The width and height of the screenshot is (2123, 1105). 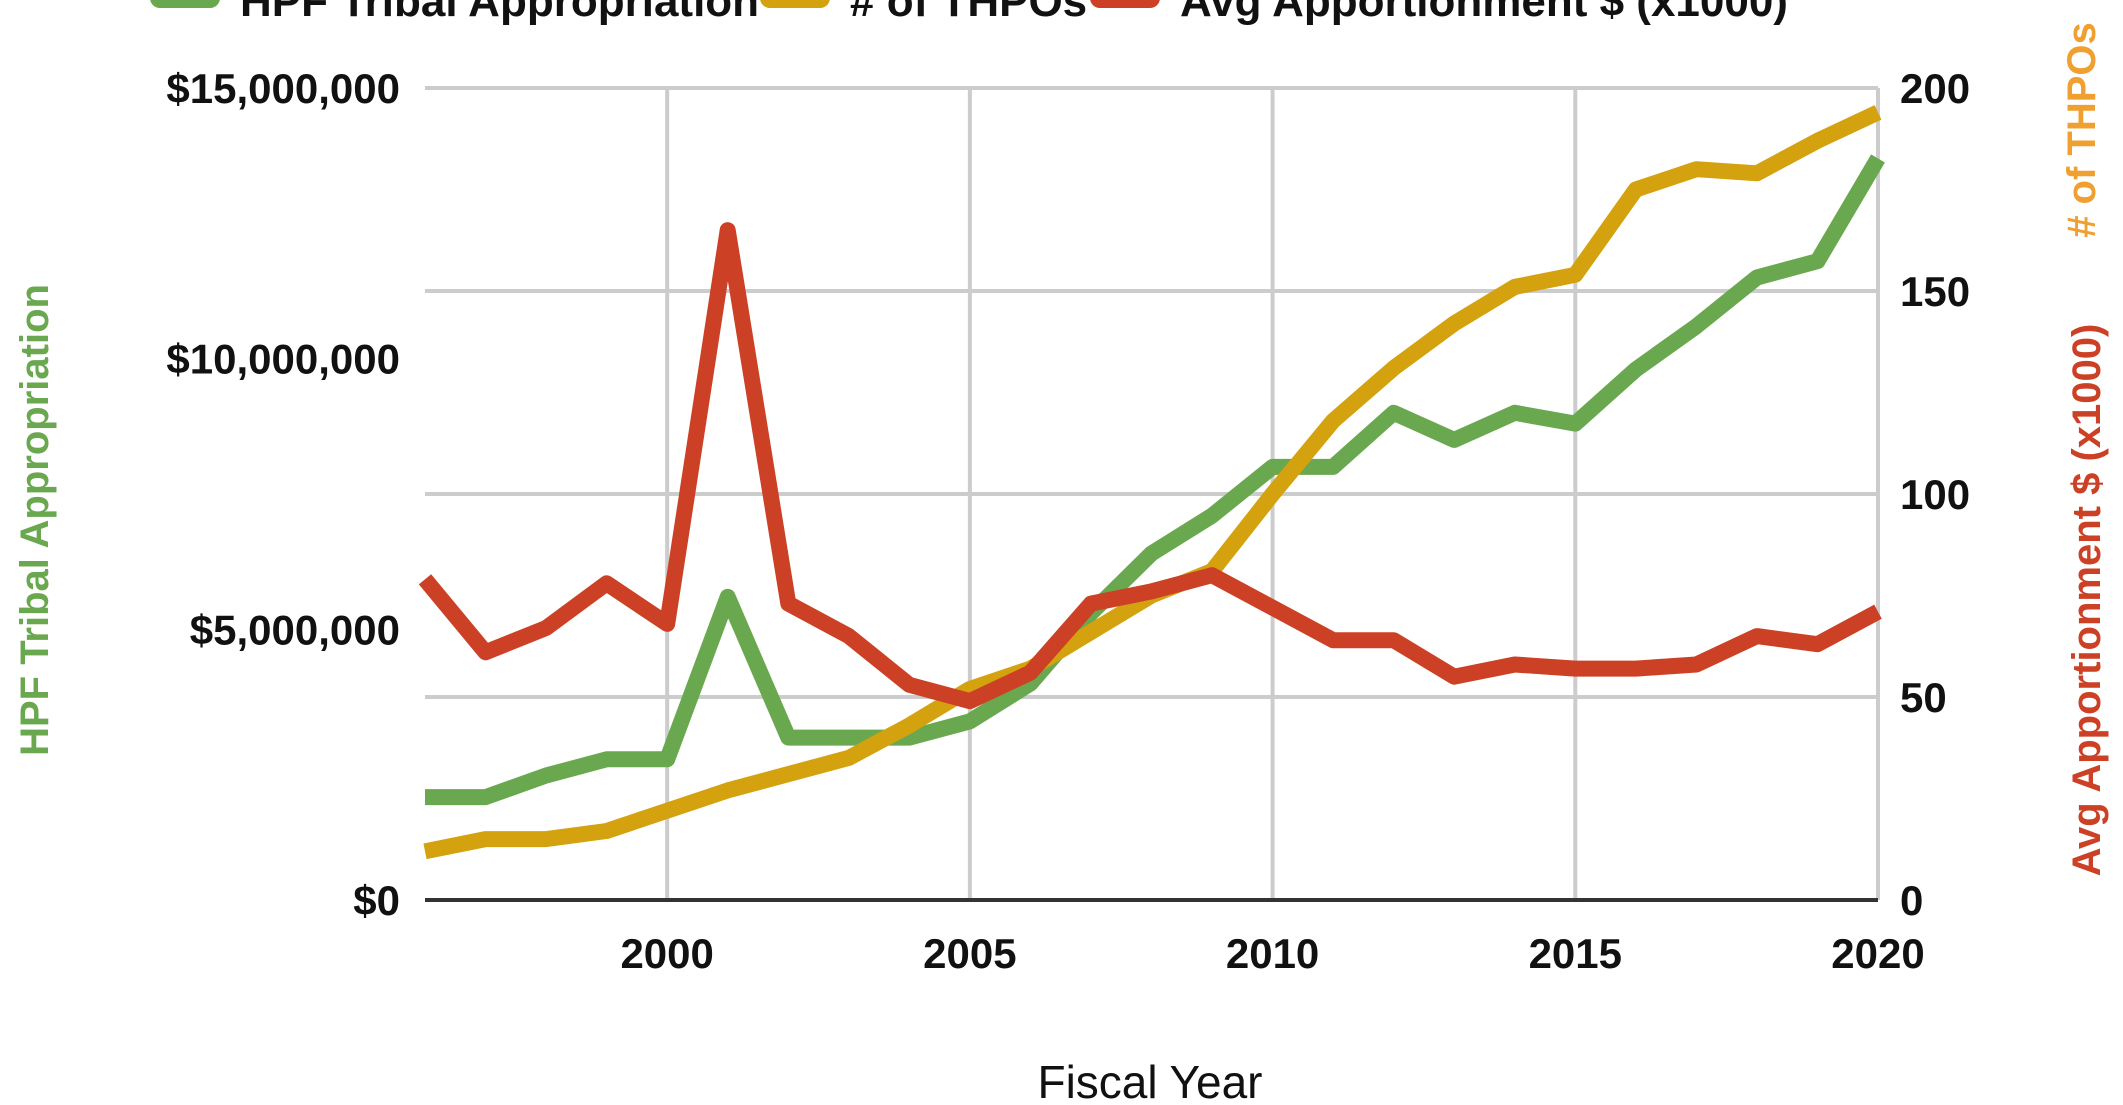 What do you see at coordinates (499, 13) in the screenshot?
I see `legend-label: HPF Tribal Appropriation` at bounding box center [499, 13].